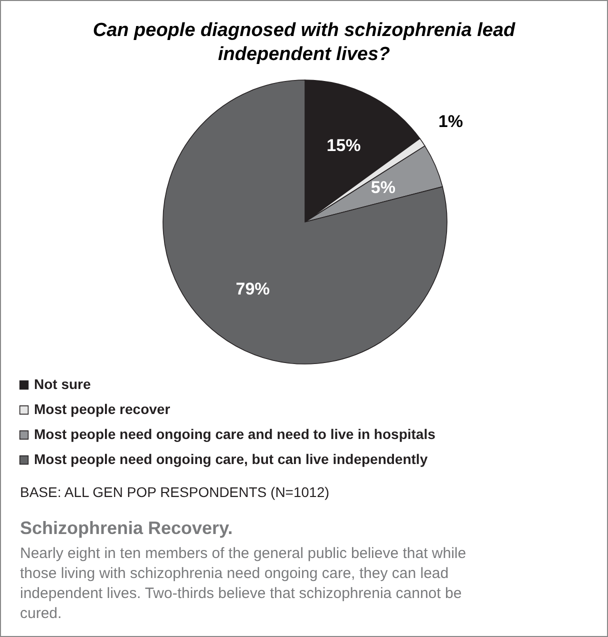  I want to click on legend-label: Most people recover, so click(102, 409).